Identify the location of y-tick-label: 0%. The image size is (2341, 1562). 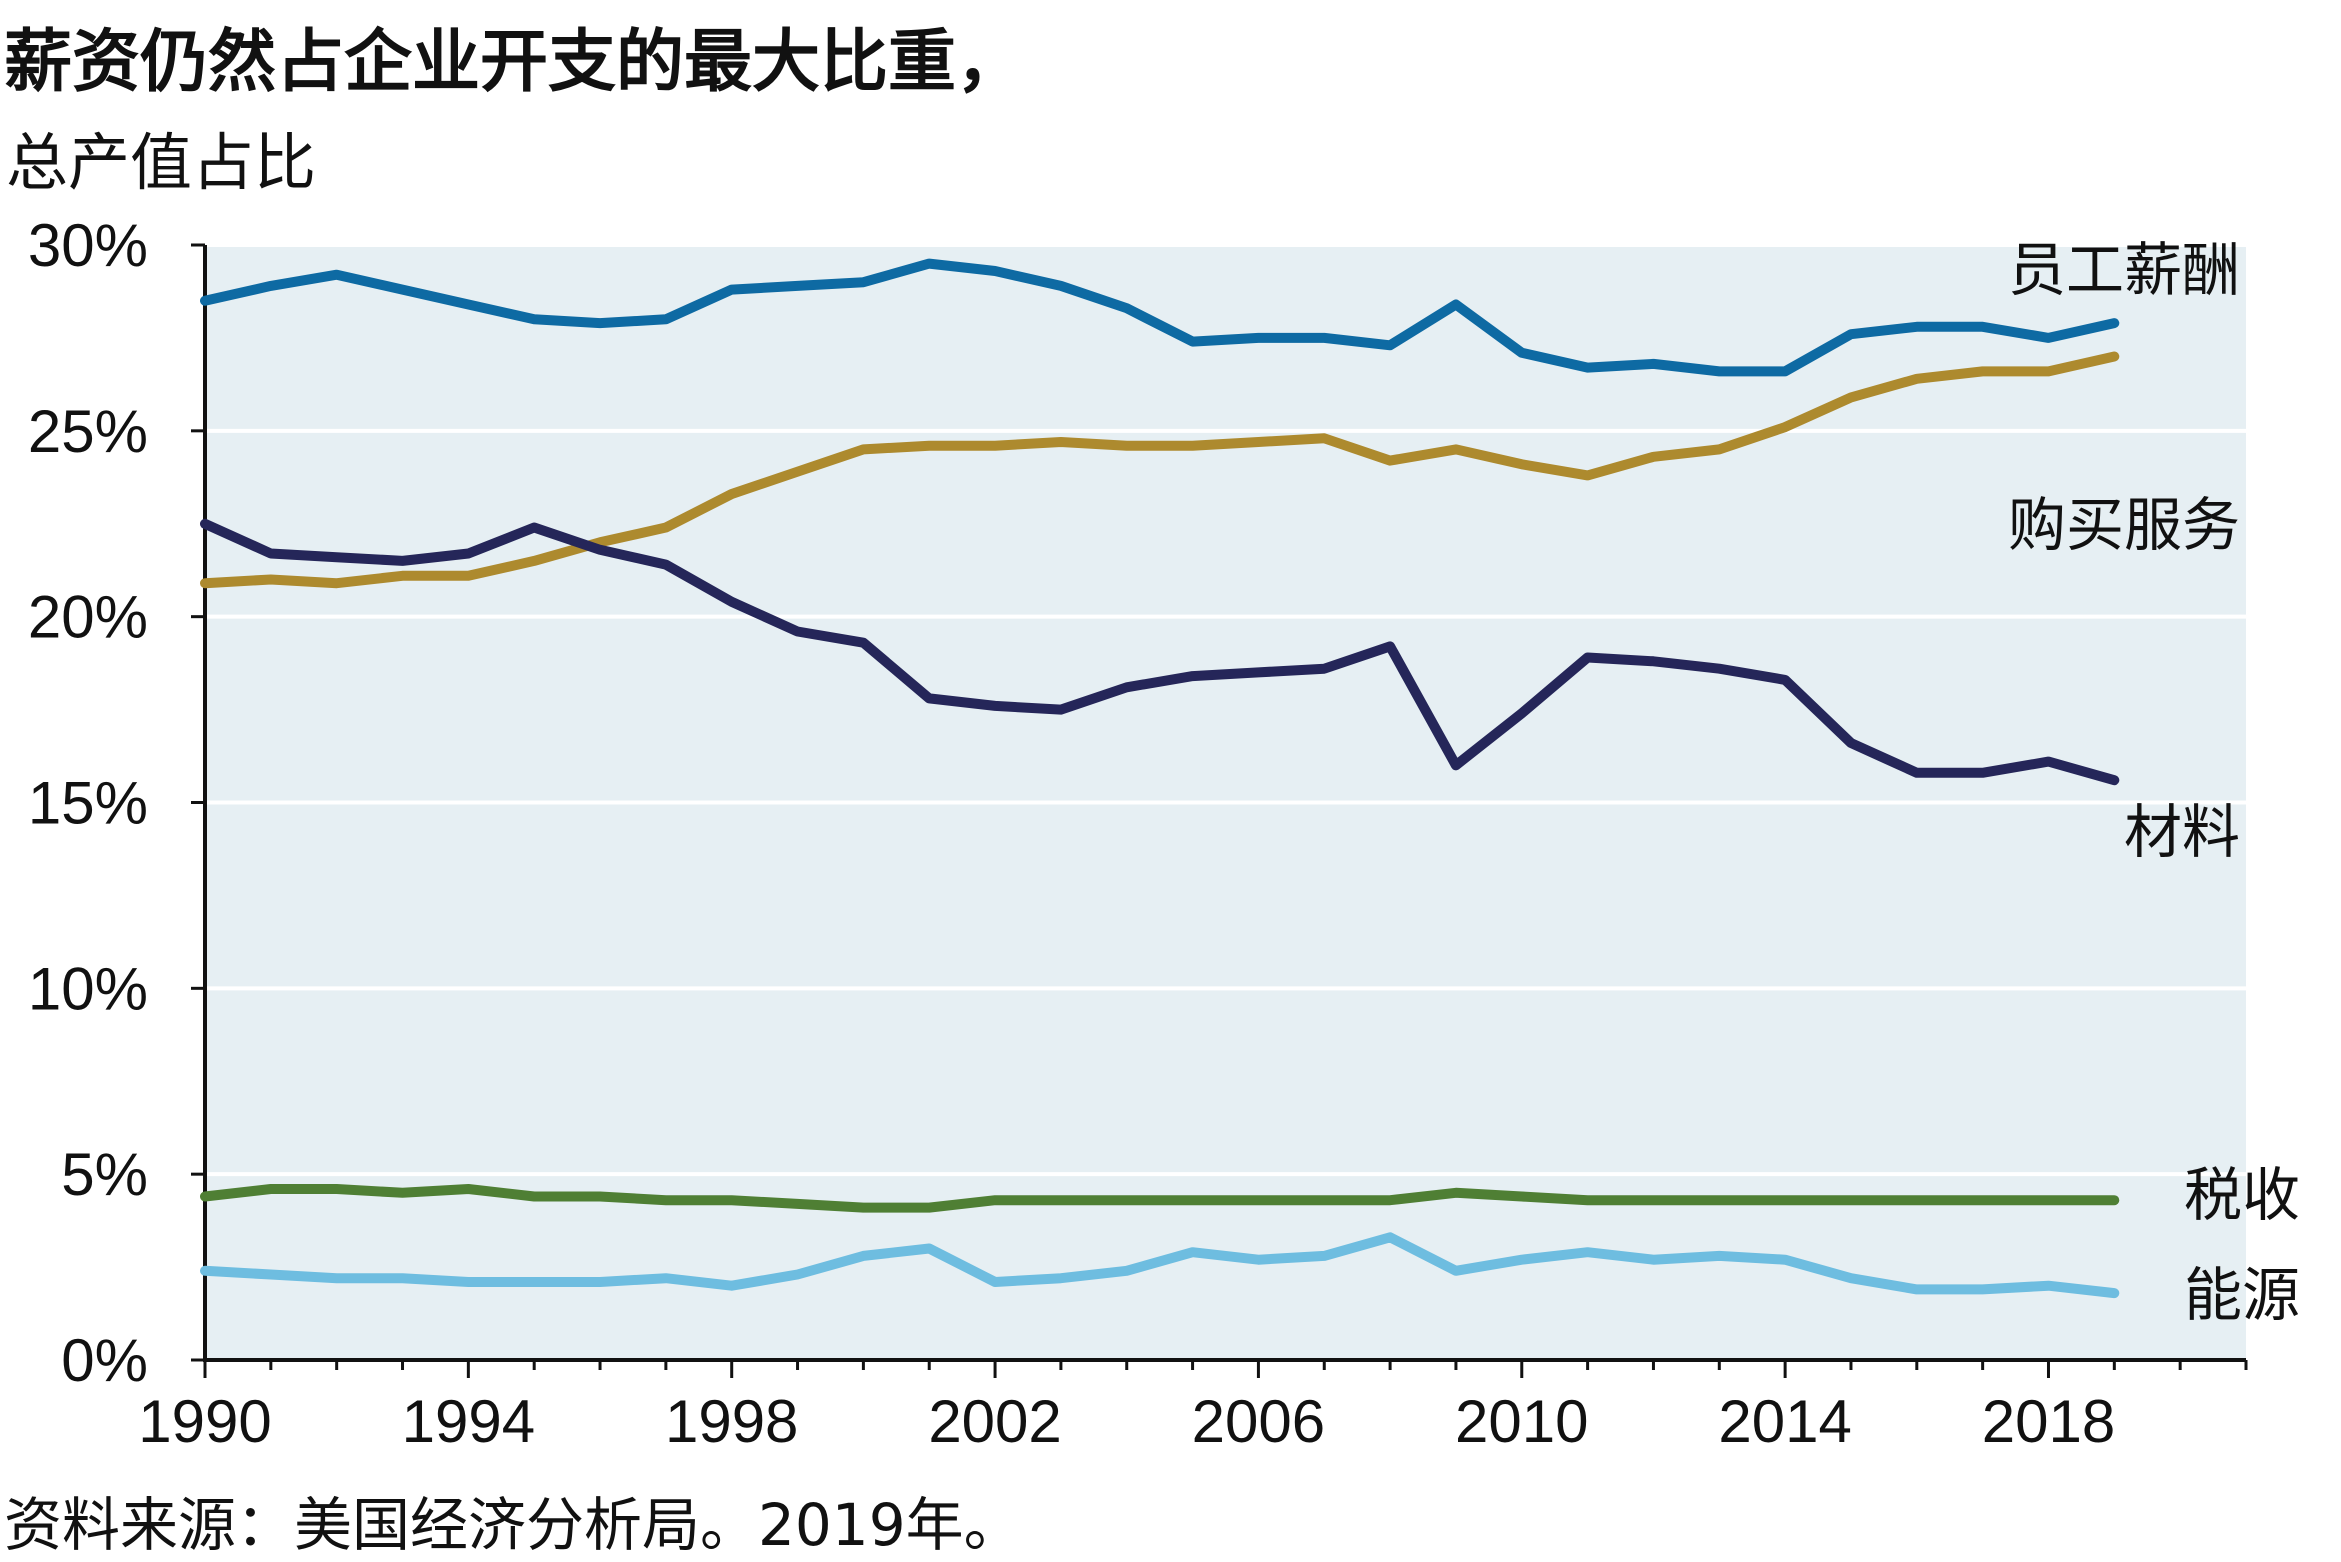
(104, 1360).